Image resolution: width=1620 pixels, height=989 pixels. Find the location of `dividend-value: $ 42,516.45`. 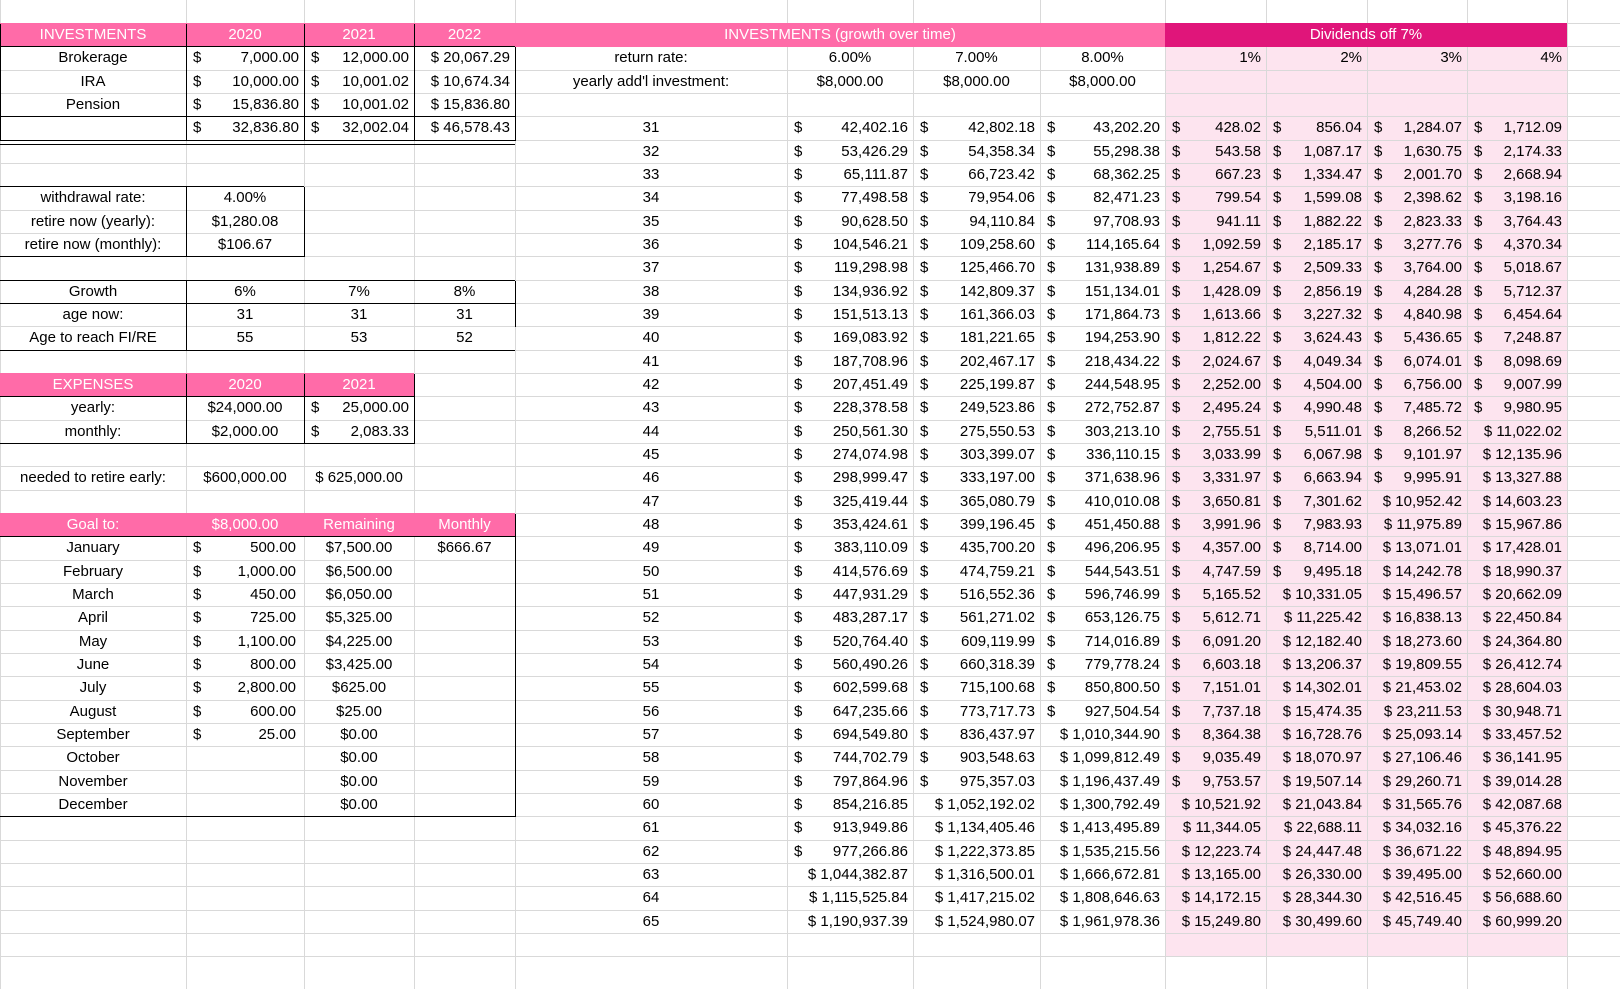

dividend-value: $ 42,516.45 is located at coordinates (1422, 898).